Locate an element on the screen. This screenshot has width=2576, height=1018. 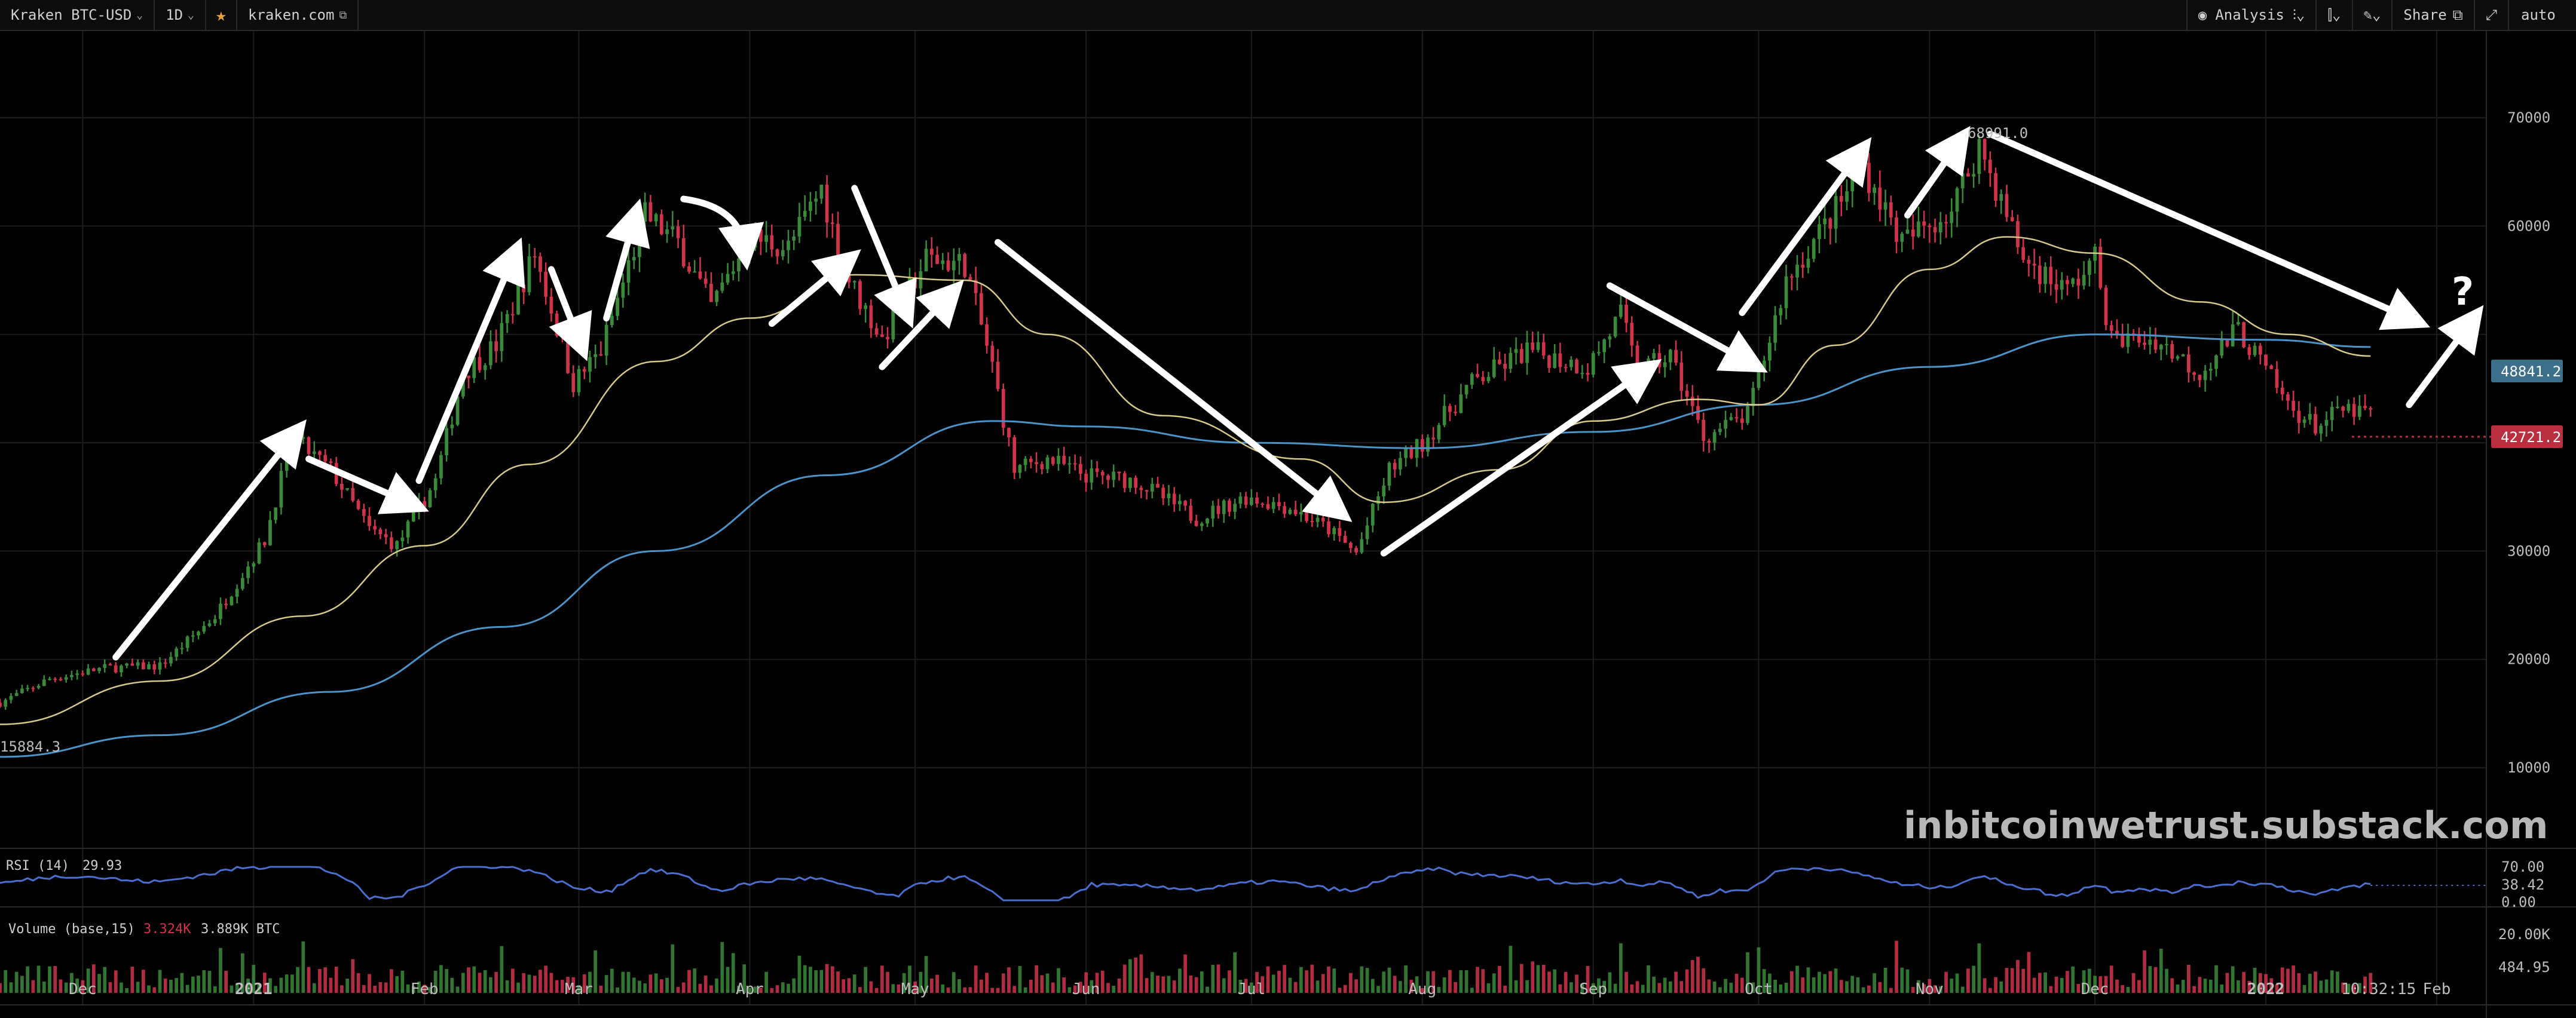
source-link: kraken.com ⧉ is located at coordinates (298, 15).